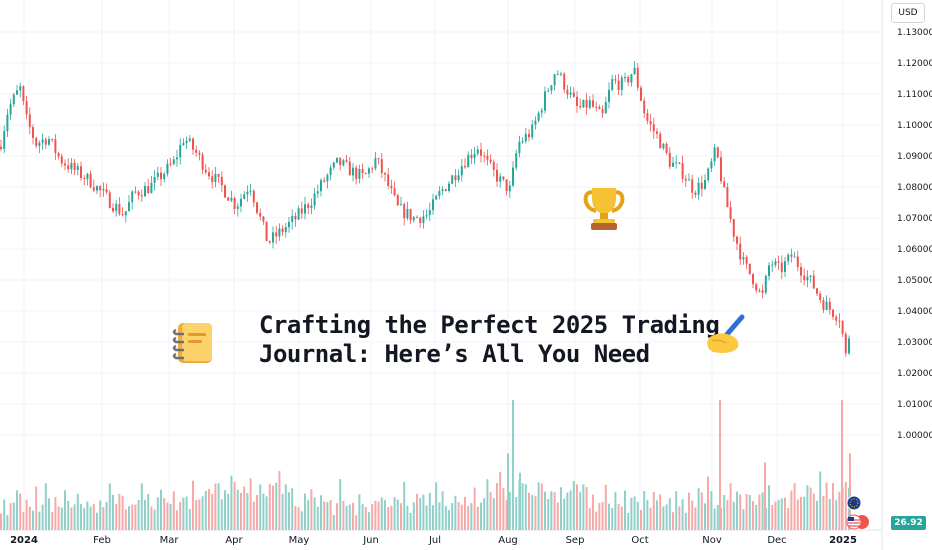  I want to click on eu-flag-icon, so click(854, 503).